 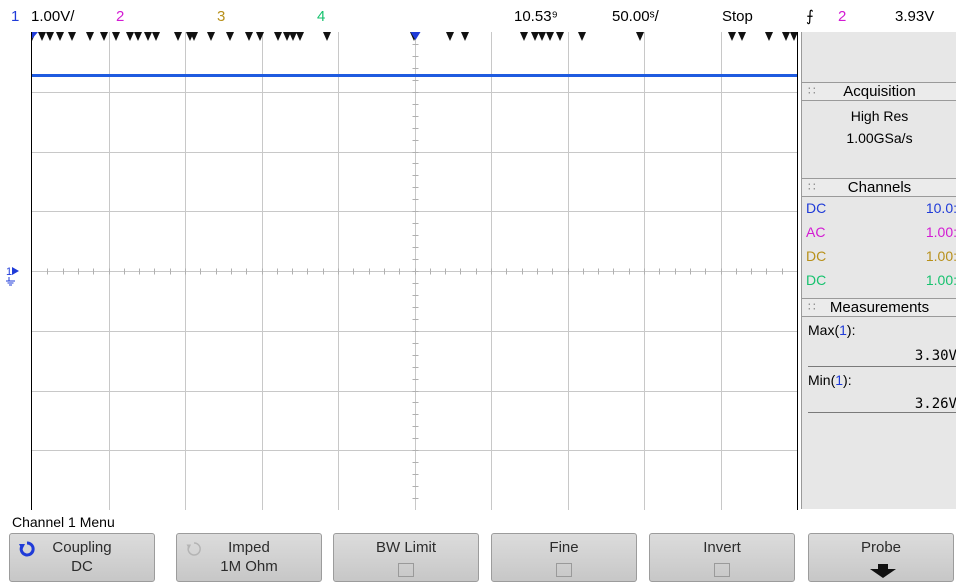 I want to click on measurements-title: Measurements, so click(x=879, y=307).